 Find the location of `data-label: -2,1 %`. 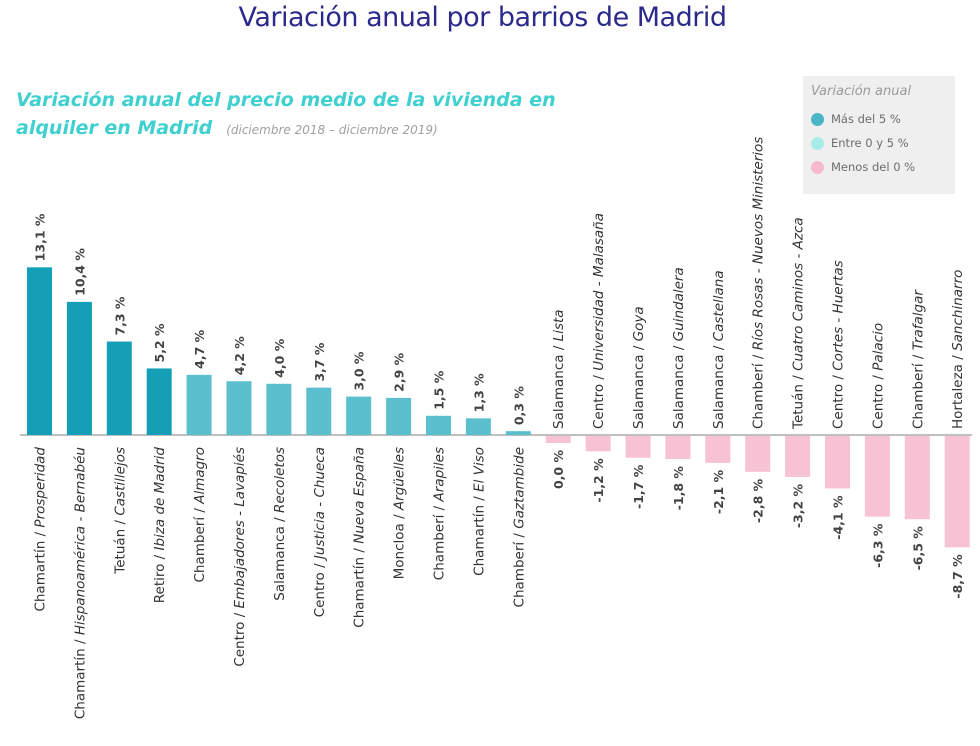

data-label: -2,1 % is located at coordinates (718, 491).